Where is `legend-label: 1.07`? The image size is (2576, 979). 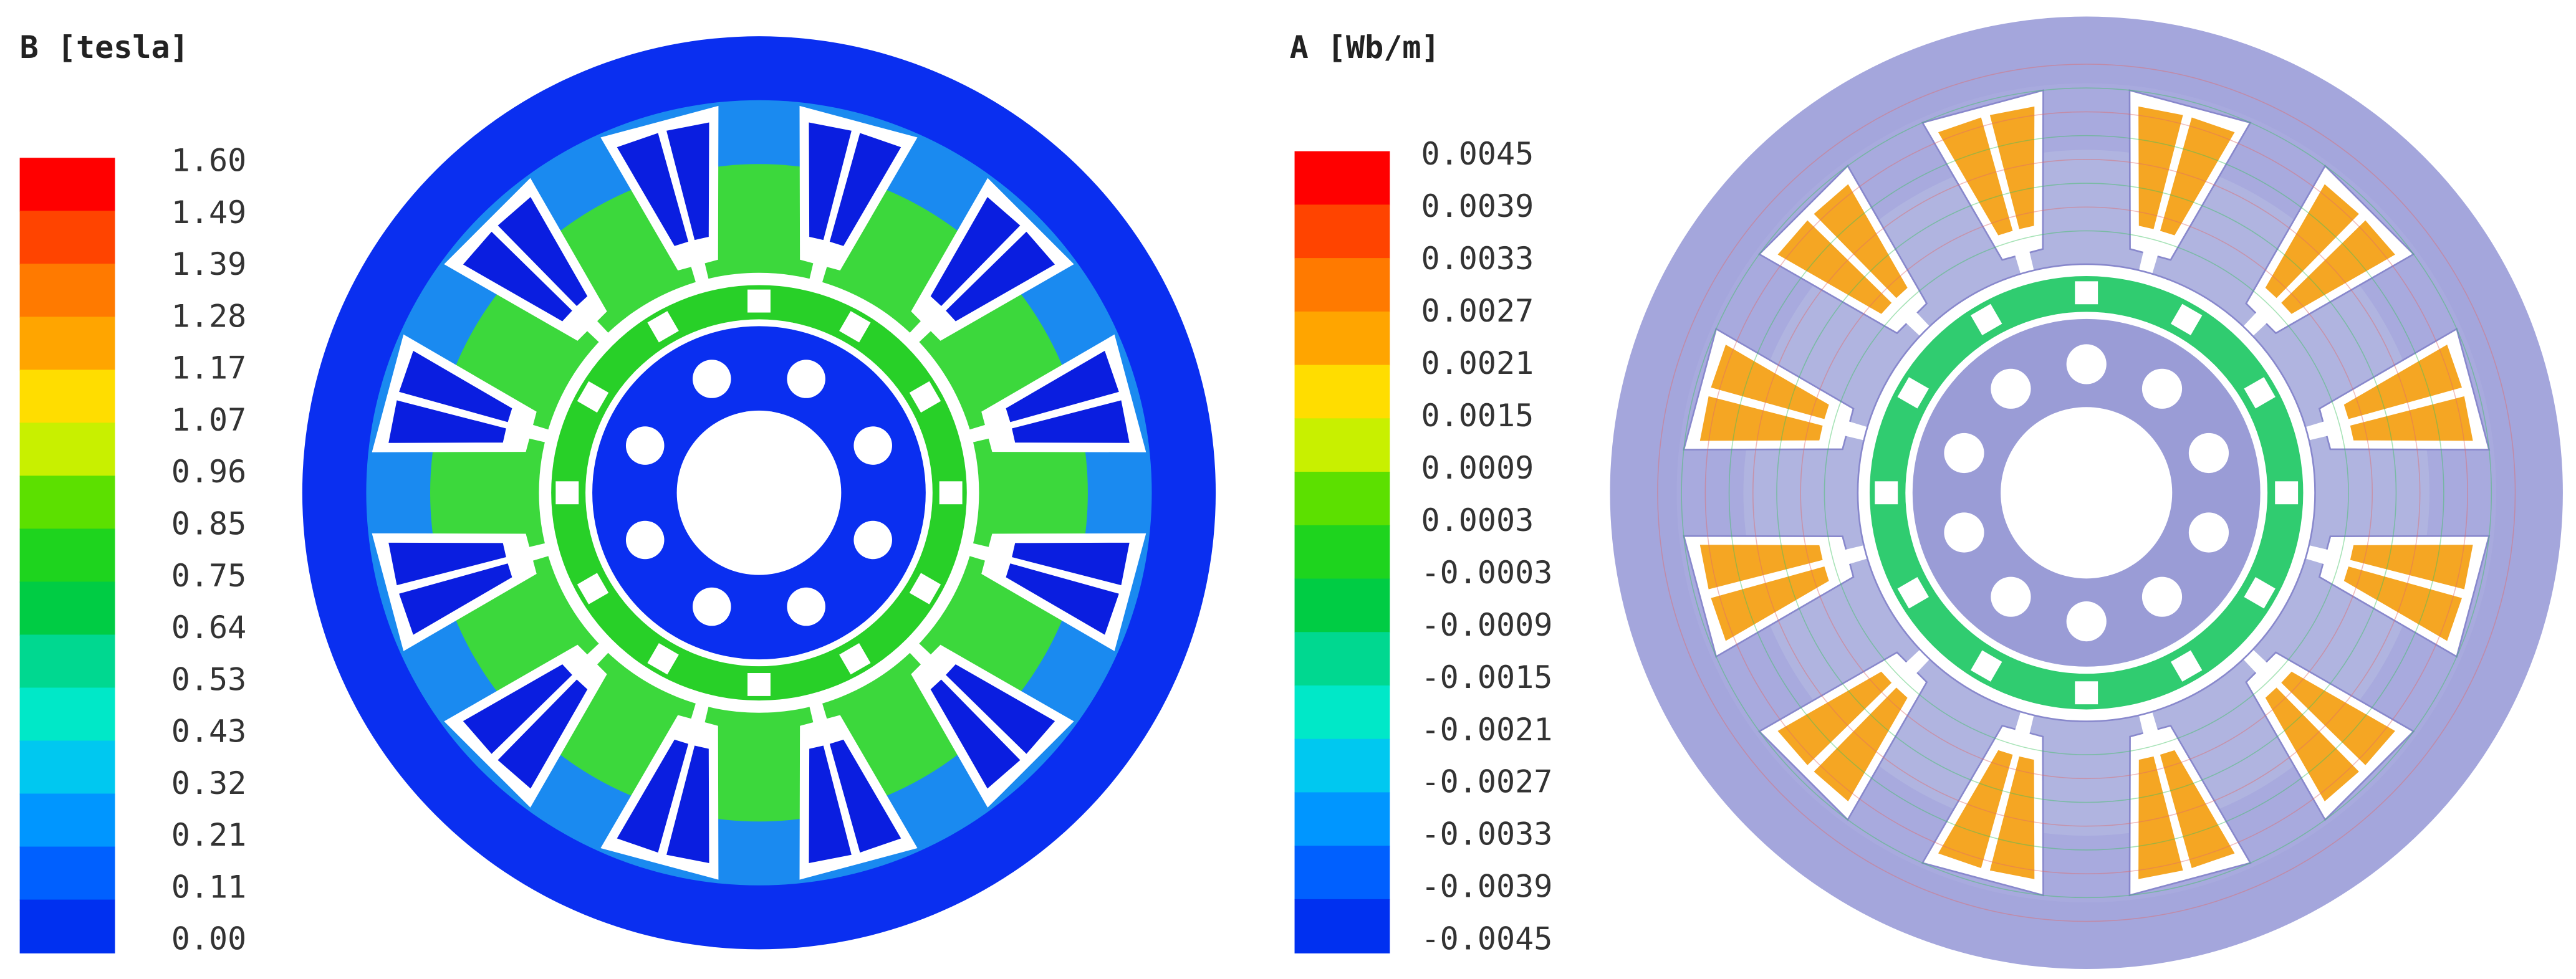 legend-label: 1.07 is located at coordinates (209, 420).